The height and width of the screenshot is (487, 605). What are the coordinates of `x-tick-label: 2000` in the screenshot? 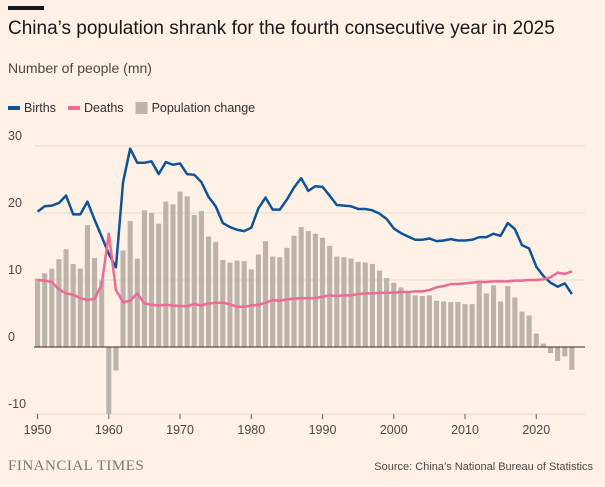 It's located at (394, 430).